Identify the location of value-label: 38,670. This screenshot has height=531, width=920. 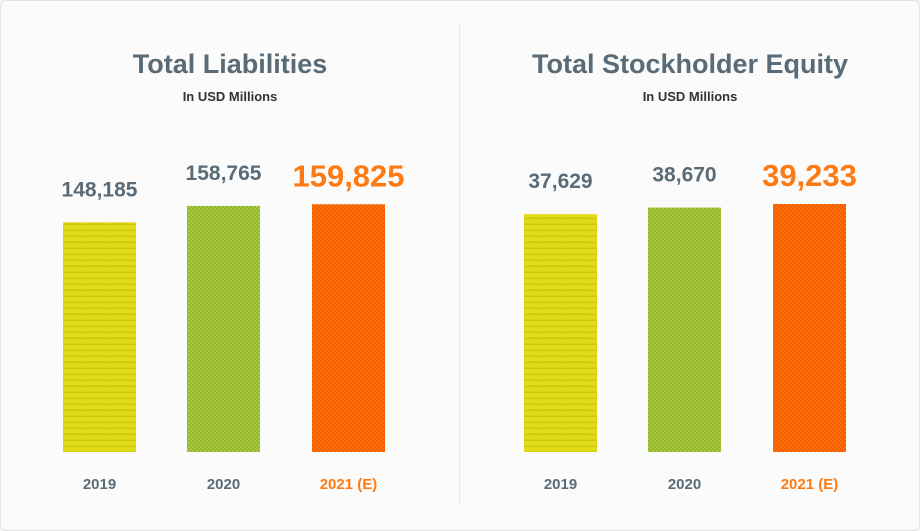
(684, 175).